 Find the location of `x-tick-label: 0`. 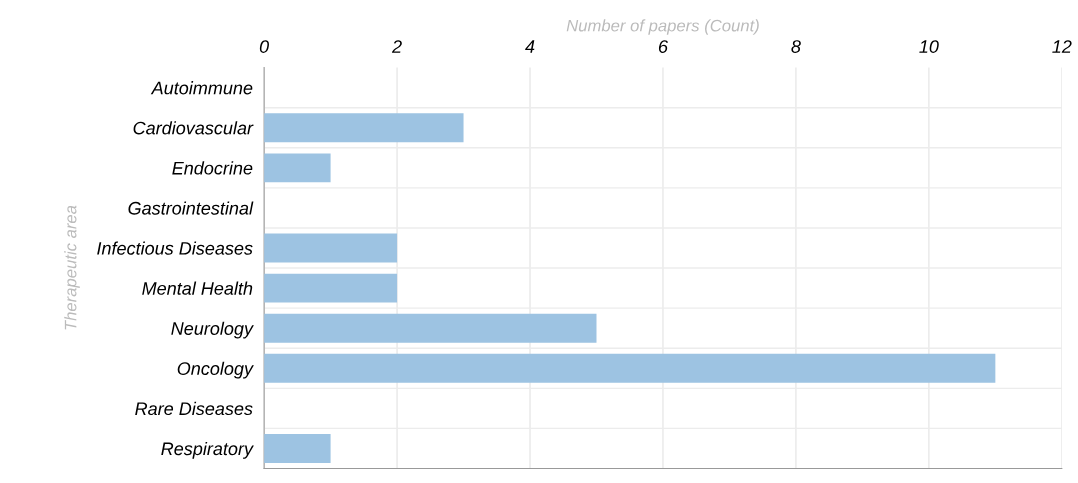

x-tick-label: 0 is located at coordinates (264, 46).